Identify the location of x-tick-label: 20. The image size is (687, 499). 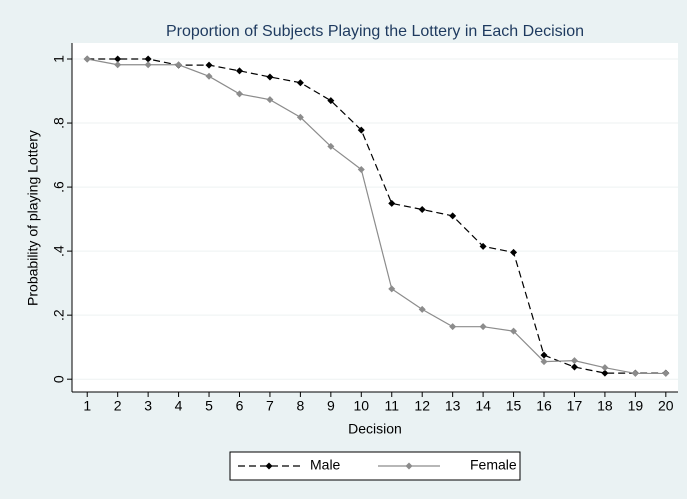
(666, 406).